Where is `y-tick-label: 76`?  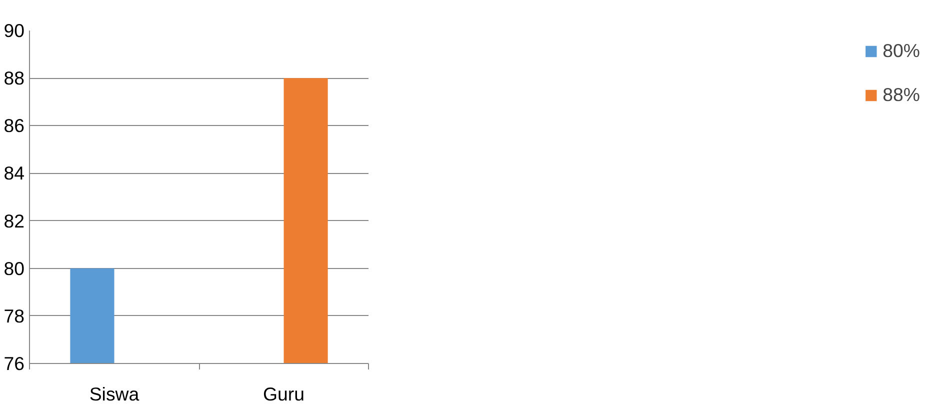 y-tick-label: 76 is located at coordinates (14, 363).